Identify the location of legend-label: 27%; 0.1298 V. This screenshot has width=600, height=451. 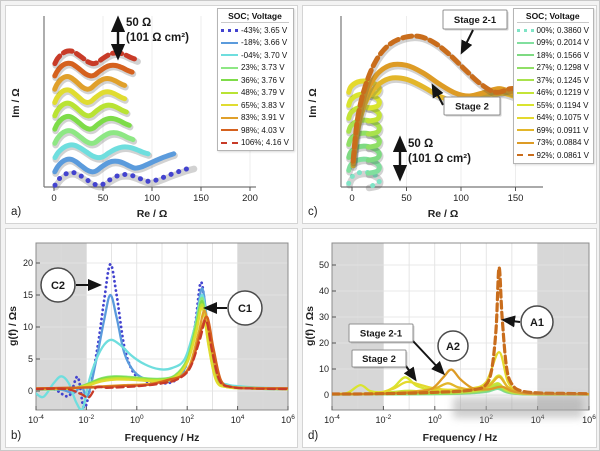
(562, 68).